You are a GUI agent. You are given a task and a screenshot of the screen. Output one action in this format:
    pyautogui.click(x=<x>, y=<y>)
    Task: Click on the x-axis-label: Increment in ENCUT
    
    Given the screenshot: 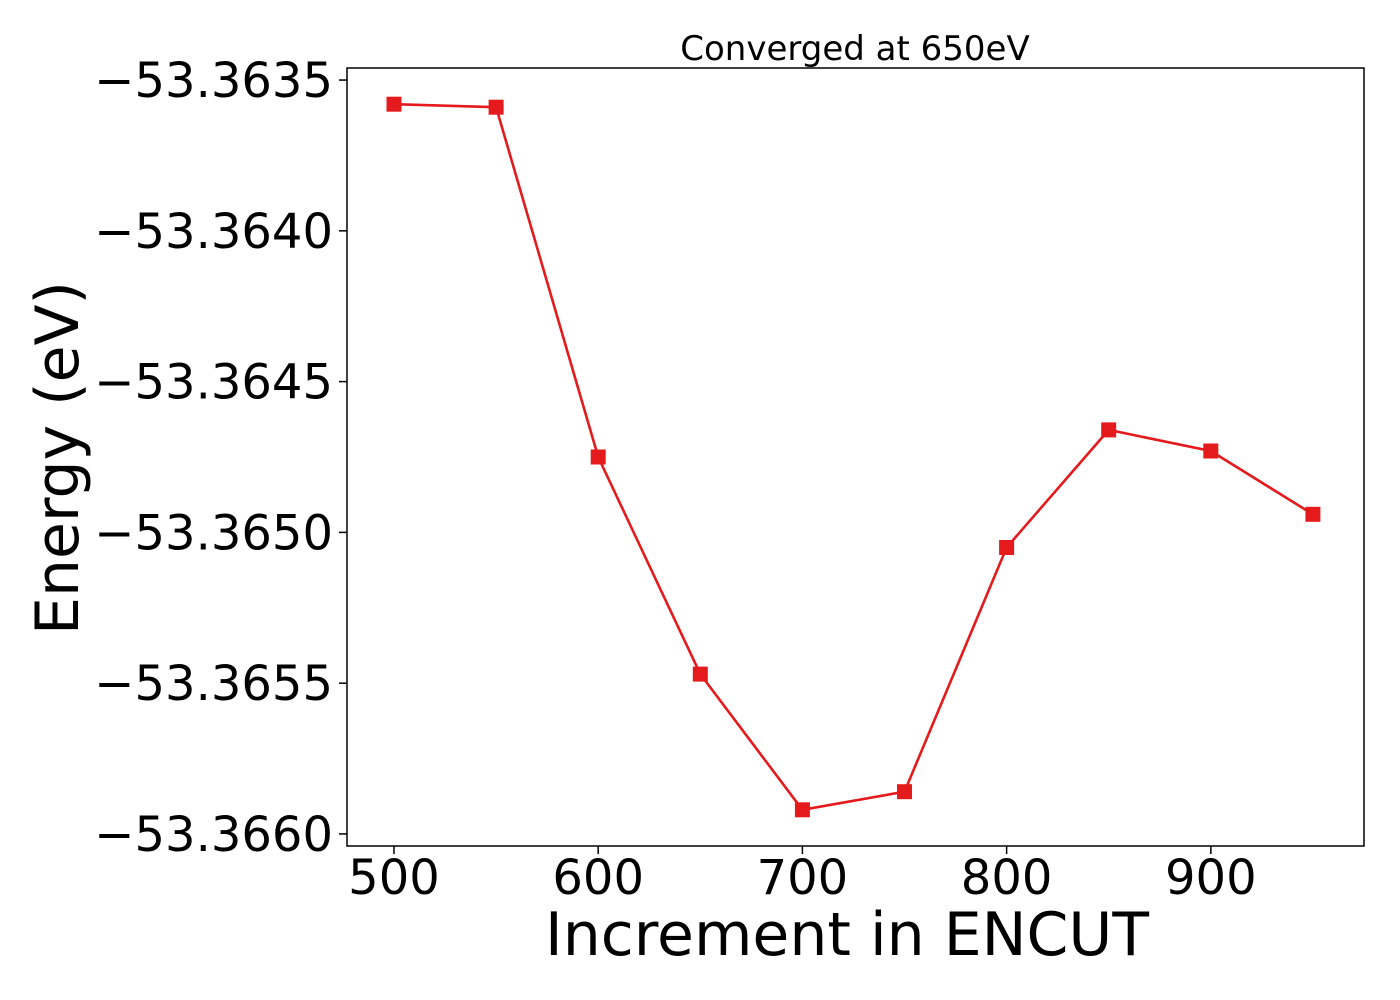 What is the action you would take?
    pyautogui.click(x=847, y=935)
    